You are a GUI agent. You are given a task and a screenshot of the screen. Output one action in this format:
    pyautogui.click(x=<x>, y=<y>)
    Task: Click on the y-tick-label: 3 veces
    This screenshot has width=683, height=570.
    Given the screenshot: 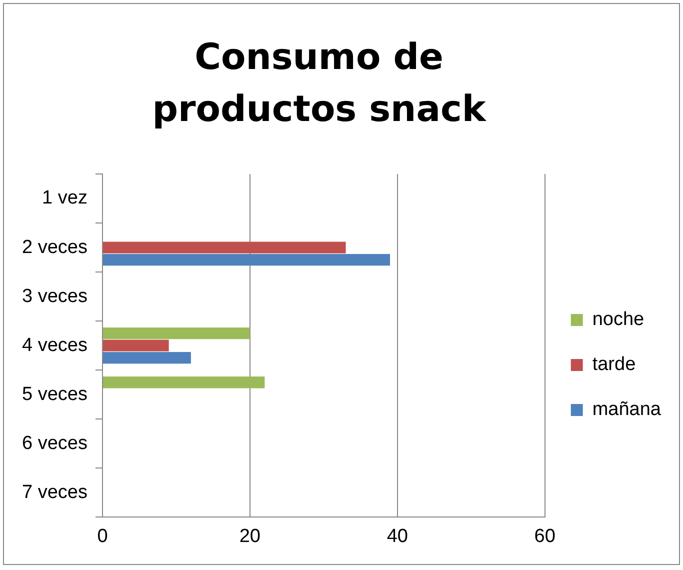 What is the action you would take?
    pyautogui.click(x=55, y=296)
    